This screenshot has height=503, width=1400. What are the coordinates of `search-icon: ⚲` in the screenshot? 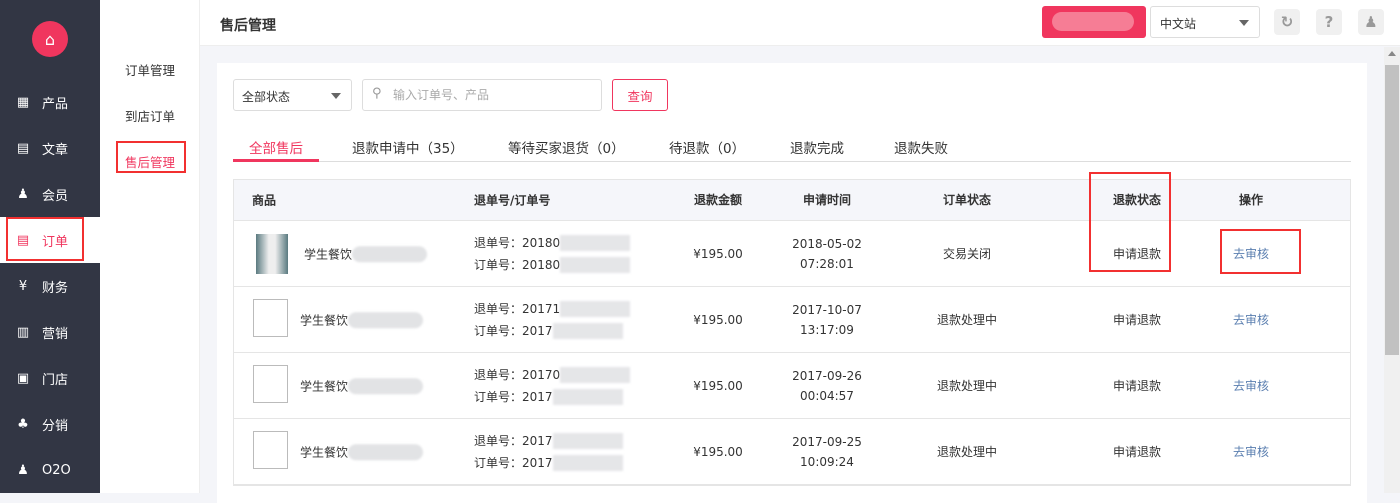 It's located at (377, 93).